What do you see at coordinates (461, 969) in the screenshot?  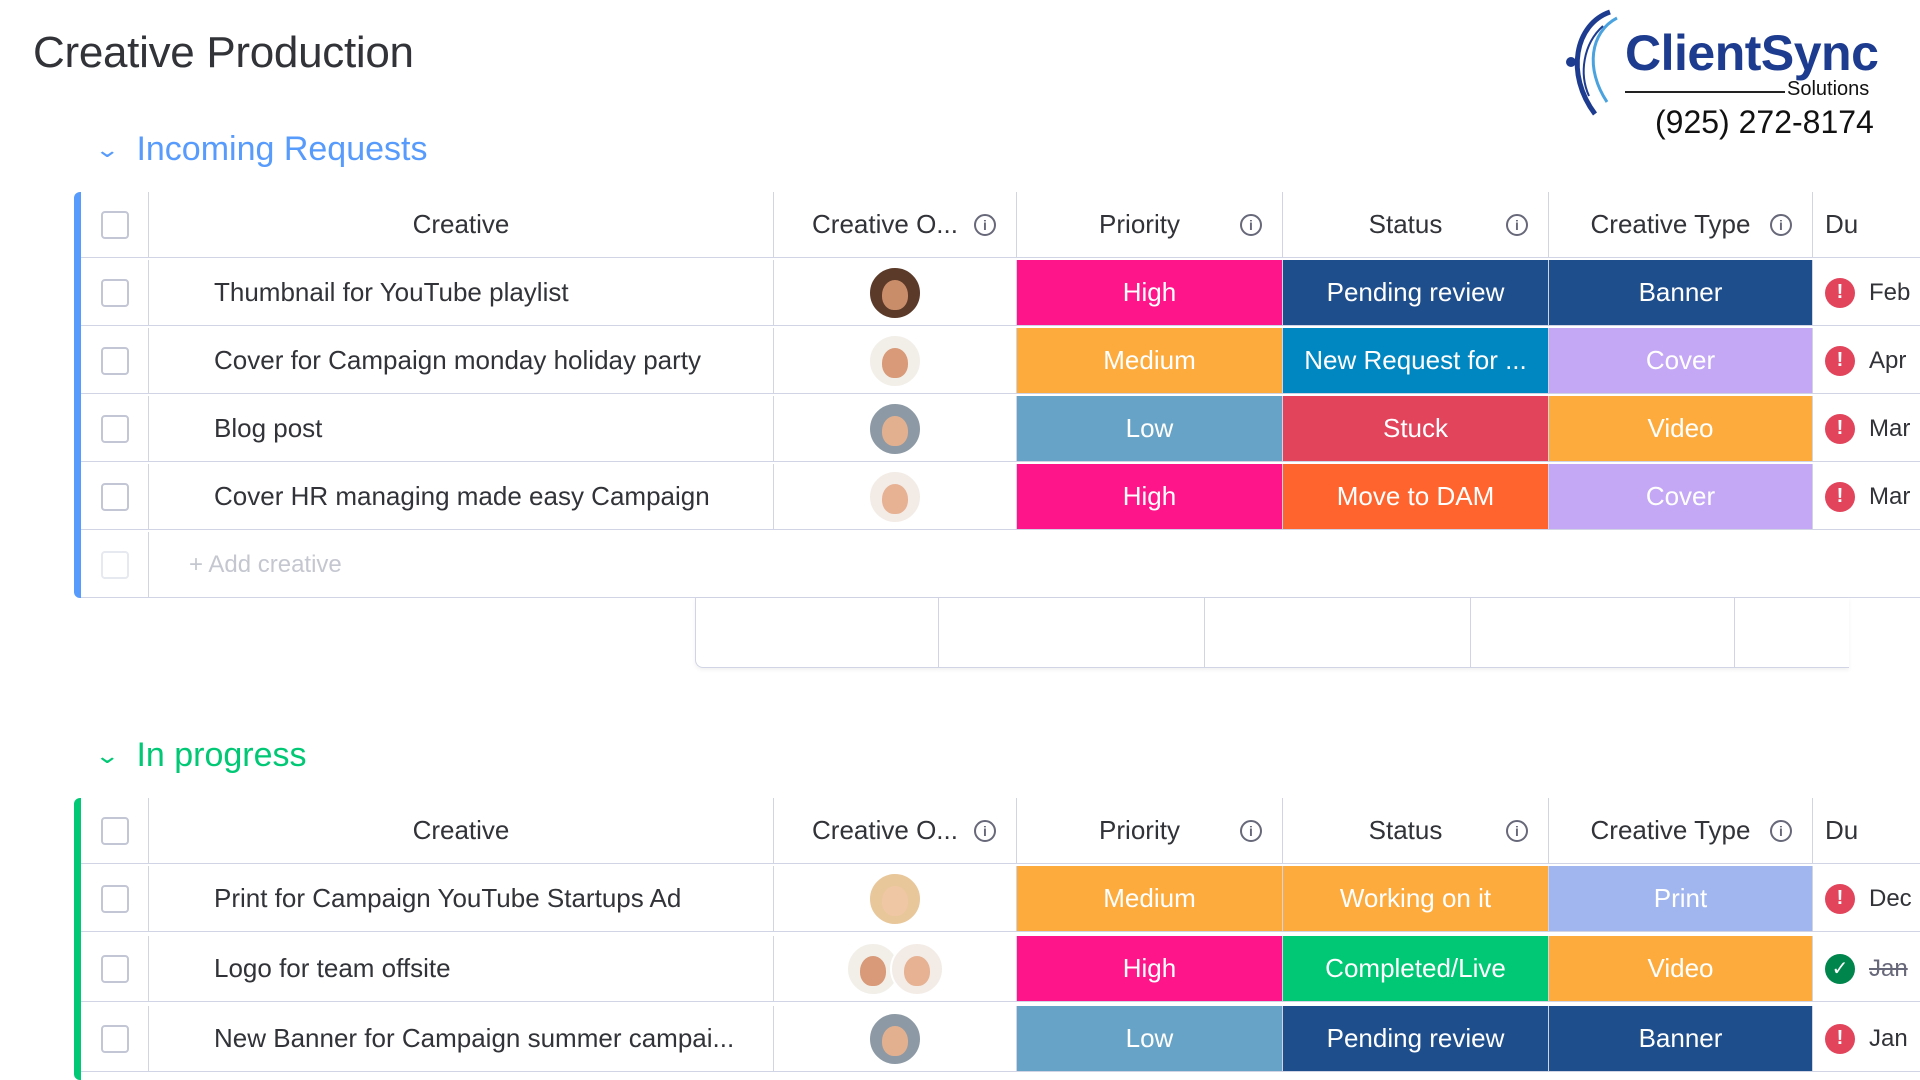 I see `item-name: Logo for team offsite` at bounding box center [461, 969].